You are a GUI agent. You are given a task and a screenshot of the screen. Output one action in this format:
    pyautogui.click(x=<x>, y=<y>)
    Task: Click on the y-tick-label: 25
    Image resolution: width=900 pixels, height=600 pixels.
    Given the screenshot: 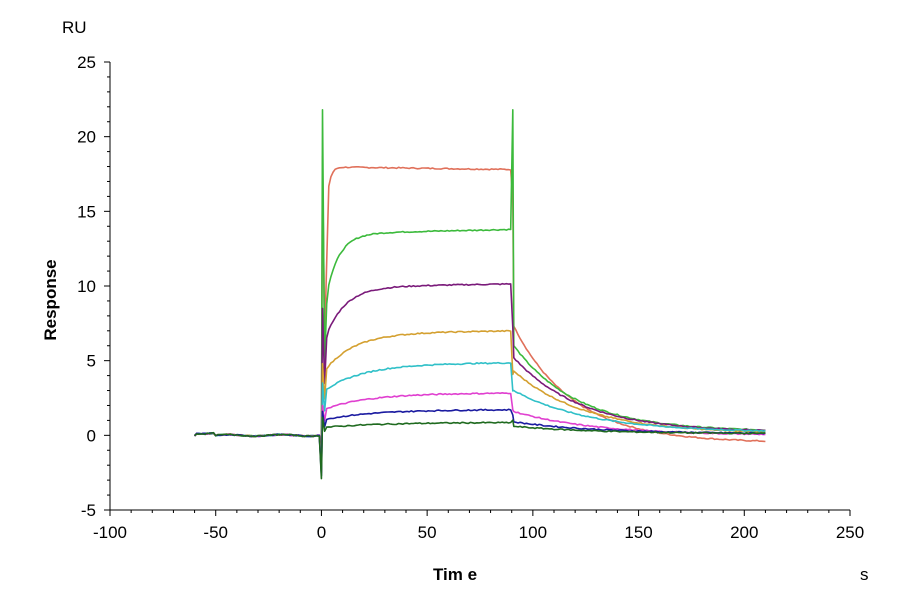 What is the action you would take?
    pyautogui.click(x=86, y=62)
    